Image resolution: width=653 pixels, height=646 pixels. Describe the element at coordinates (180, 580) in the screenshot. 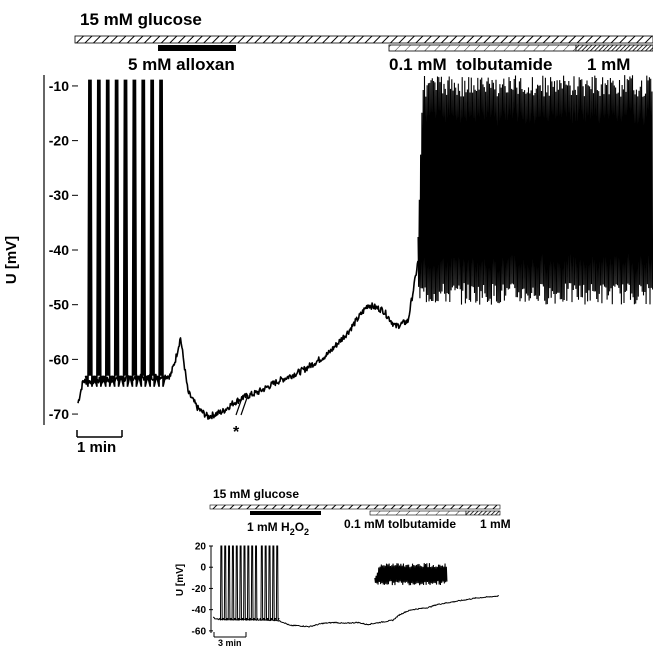

I see `inset-y-axis-label: U [mV]` at that location.